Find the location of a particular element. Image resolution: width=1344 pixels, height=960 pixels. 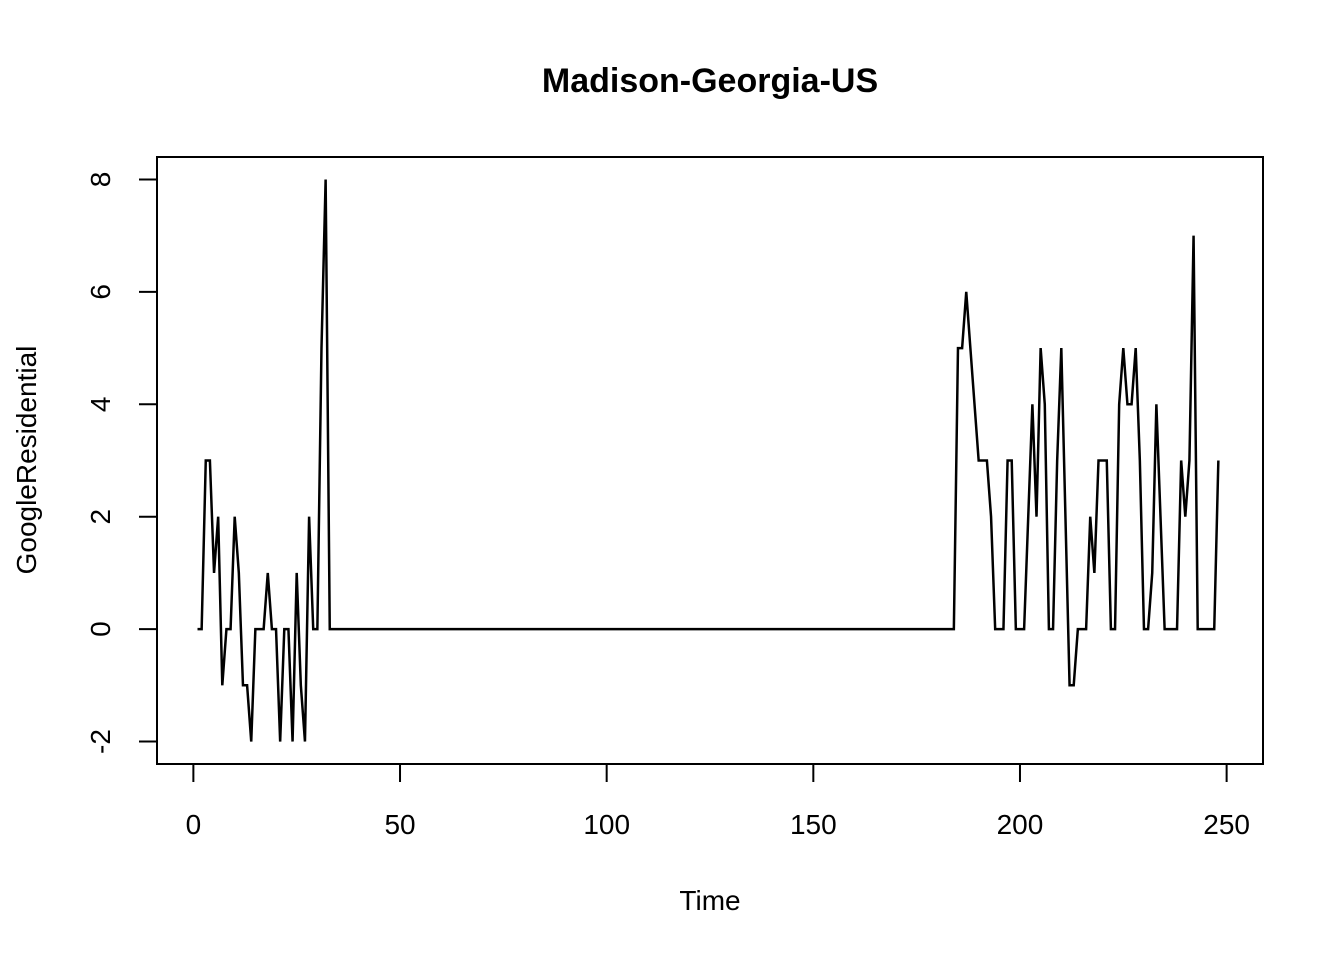

x-tick-label: 200 is located at coordinates (1020, 824).